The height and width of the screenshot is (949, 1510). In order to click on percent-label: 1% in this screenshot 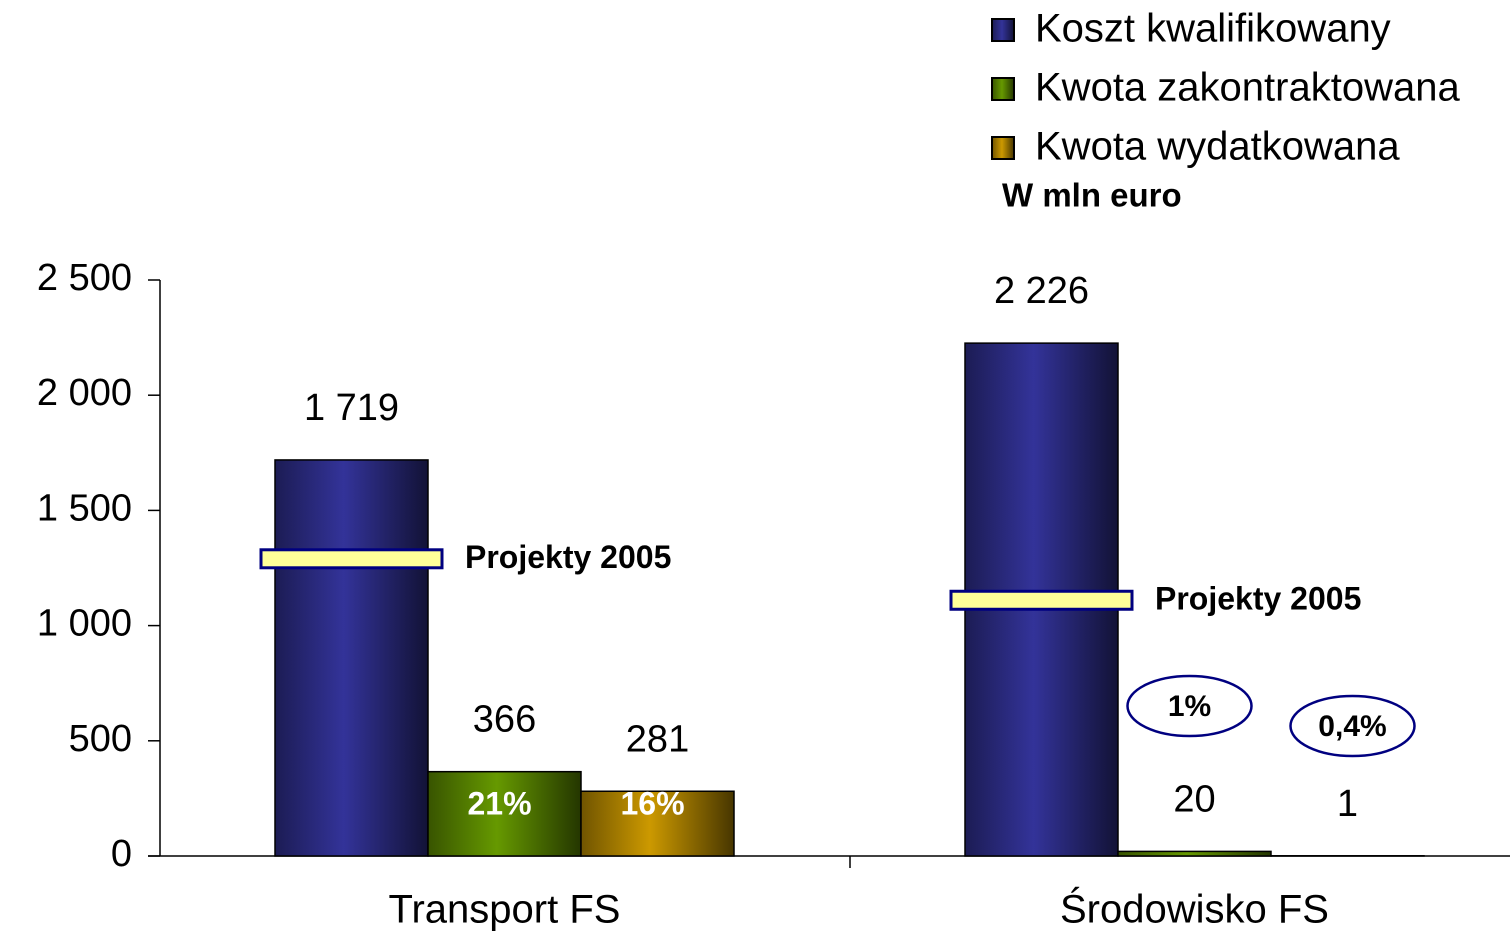, I will do `click(1189, 706)`.